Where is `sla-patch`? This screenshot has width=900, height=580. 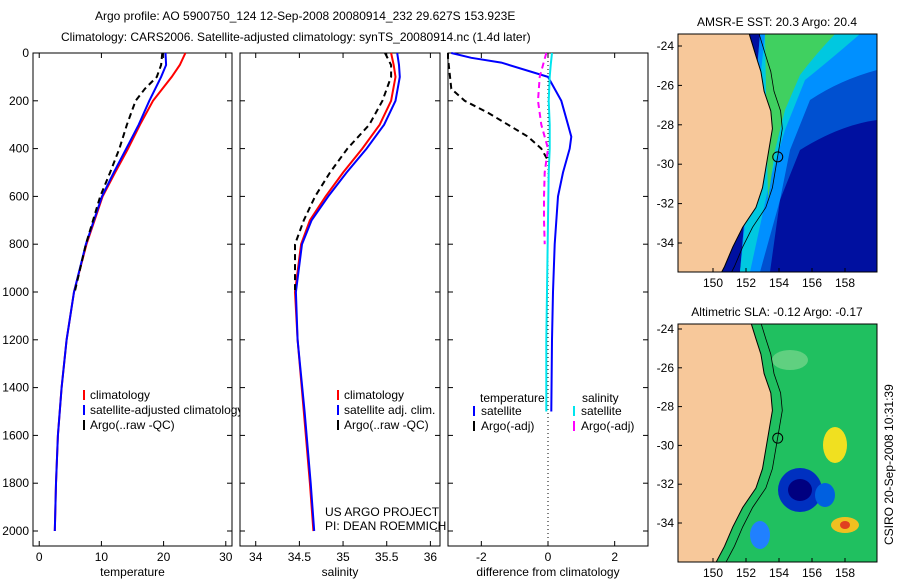 sla-patch is located at coordinates (790, 360).